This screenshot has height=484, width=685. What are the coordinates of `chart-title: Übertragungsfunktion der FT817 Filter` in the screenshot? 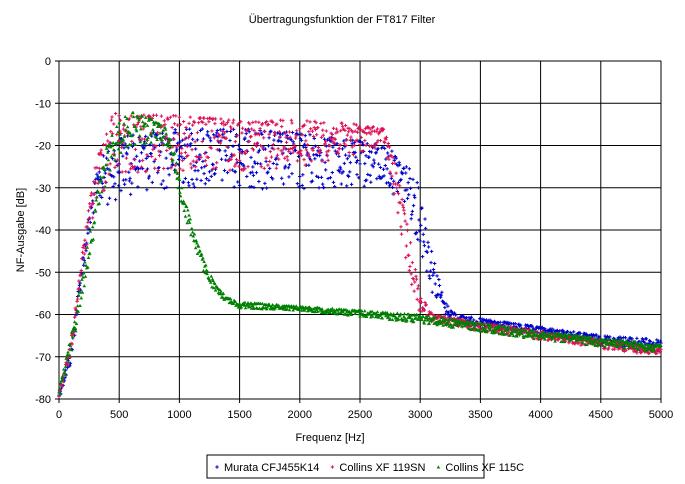 It's located at (342, 20).